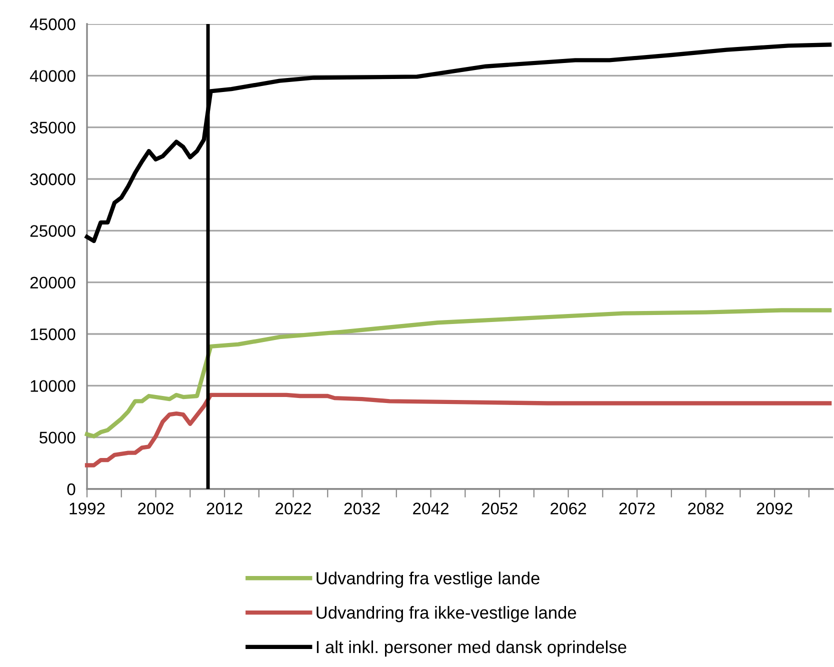 The width and height of the screenshot is (834, 667). I want to click on legend-label: Udvandring fra ikke-vestlige lande, so click(446, 614).